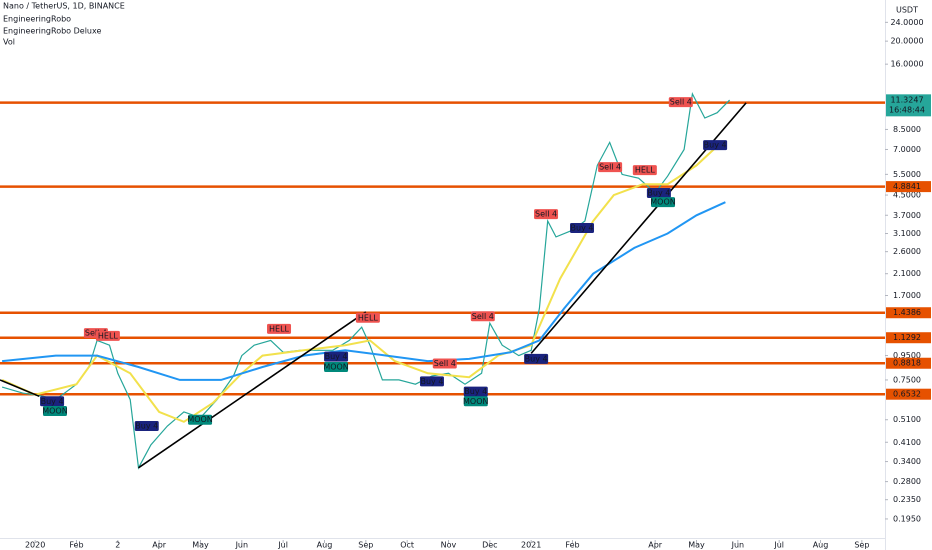 The image size is (932, 550). Describe the element at coordinates (52, 31) in the screenshot. I see `indicator-label: EngineeringRobo Deluxe` at that location.